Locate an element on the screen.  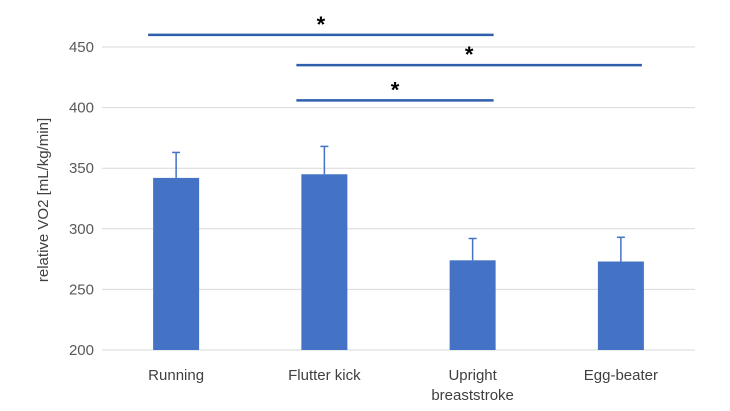
y-tick-label: 350 is located at coordinates (81, 168).